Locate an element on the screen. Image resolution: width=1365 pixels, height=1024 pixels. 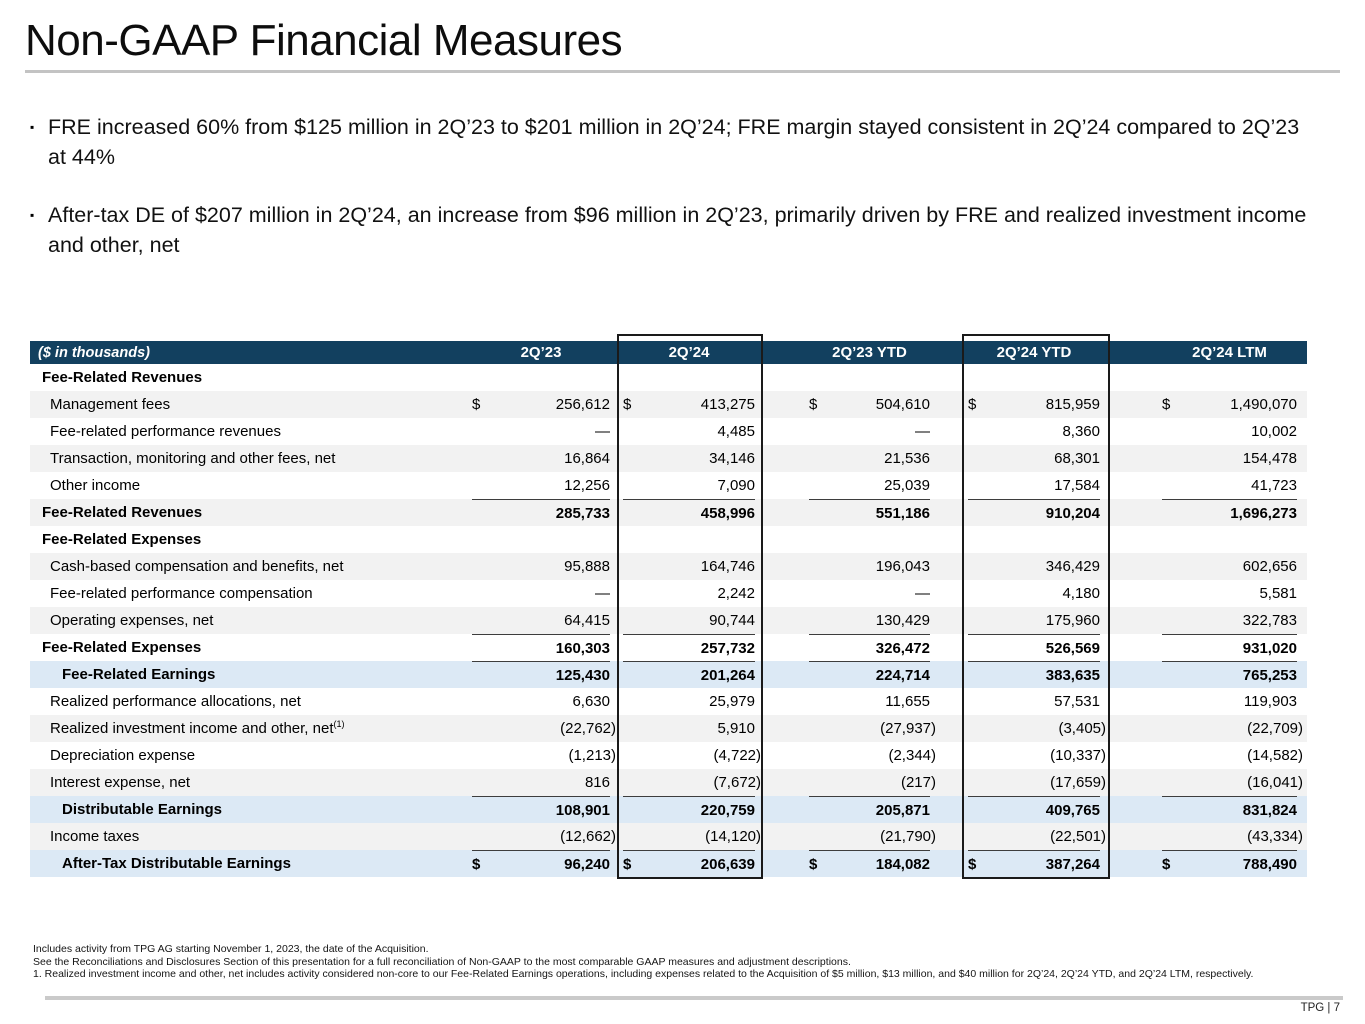
cell-value: 95,888 is located at coordinates (587, 566).